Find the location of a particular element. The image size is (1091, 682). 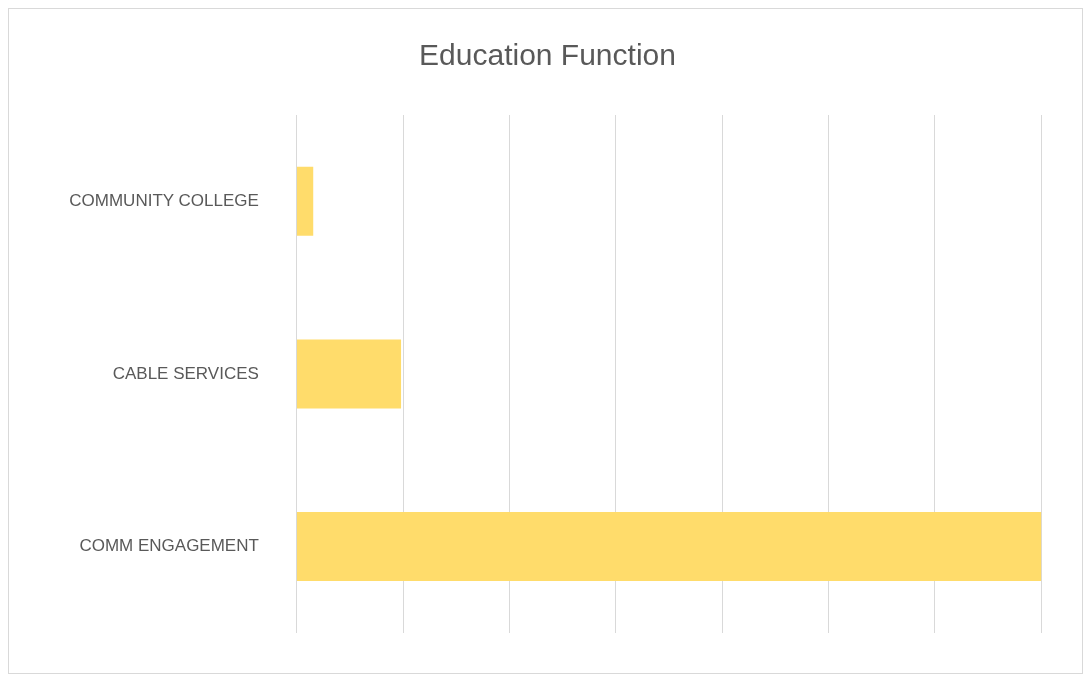

chart-title: Education Function is located at coordinates (547, 55).